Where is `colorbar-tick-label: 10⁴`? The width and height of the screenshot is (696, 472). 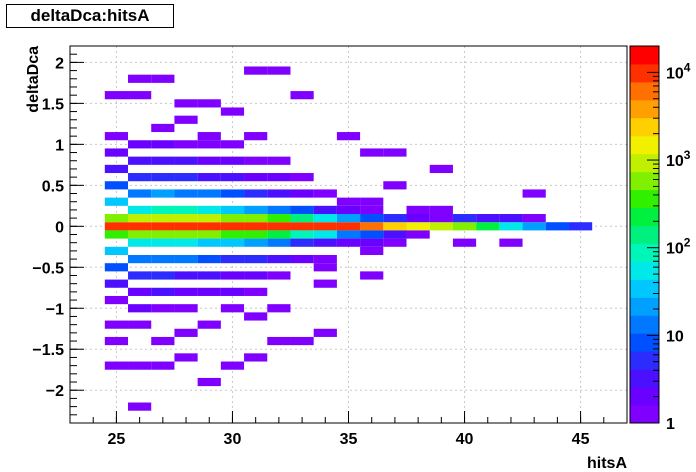 colorbar-tick-label: 10⁴ is located at coordinates (678, 71).